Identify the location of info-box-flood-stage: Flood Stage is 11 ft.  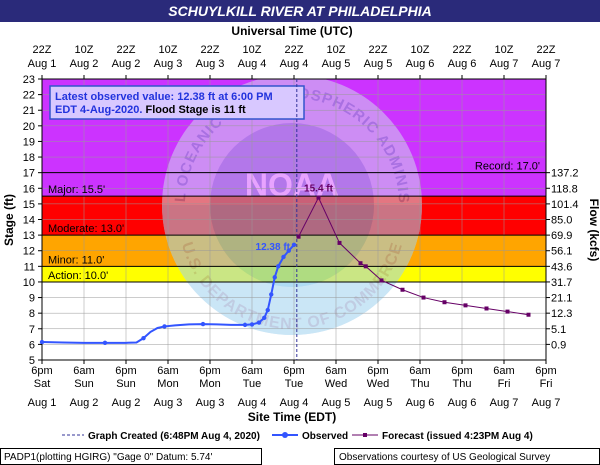
(195, 110).